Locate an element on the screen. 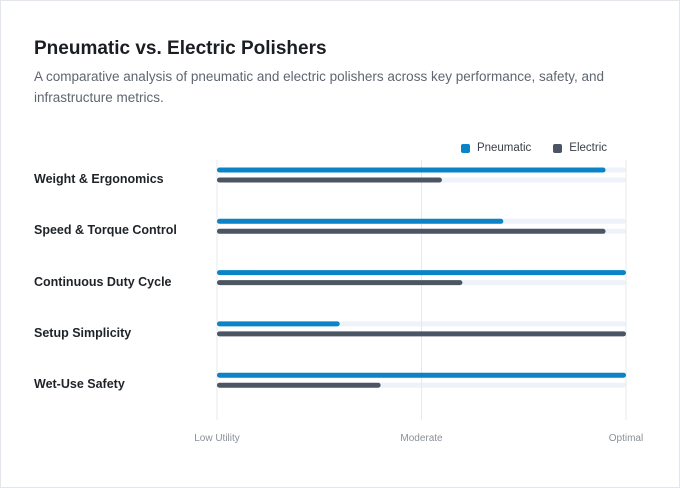 Image resolution: width=680 pixels, height=488 pixels. legend-item-electric: Electric is located at coordinates (580, 148).